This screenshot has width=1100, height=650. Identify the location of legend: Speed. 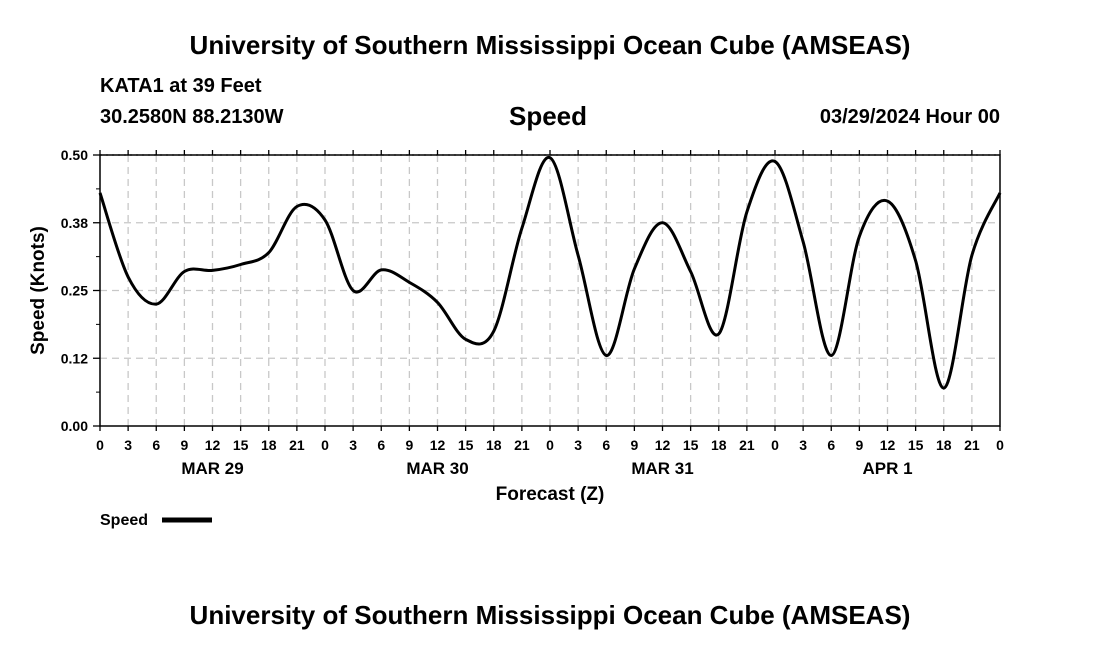
(156, 520).